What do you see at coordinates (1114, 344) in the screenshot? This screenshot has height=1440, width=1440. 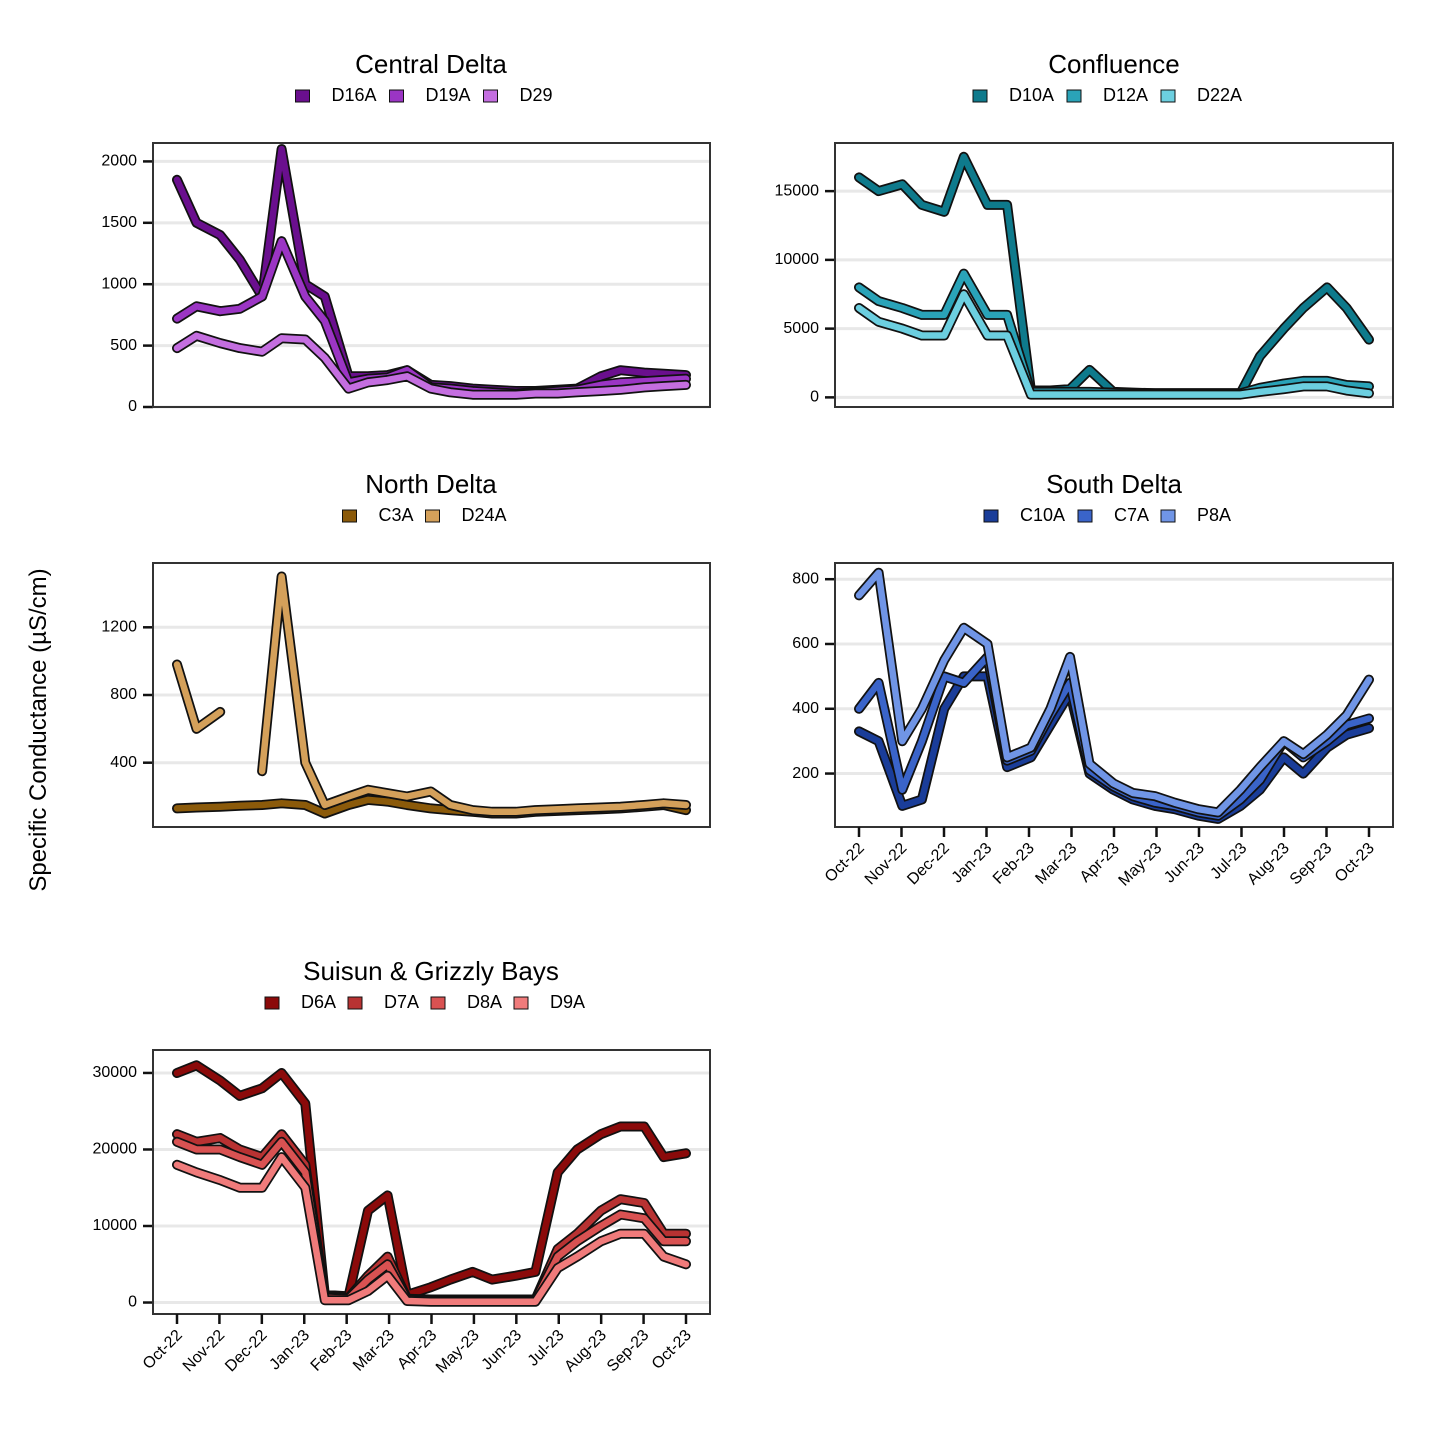 I see `series-line-D22A` at bounding box center [1114, 344].